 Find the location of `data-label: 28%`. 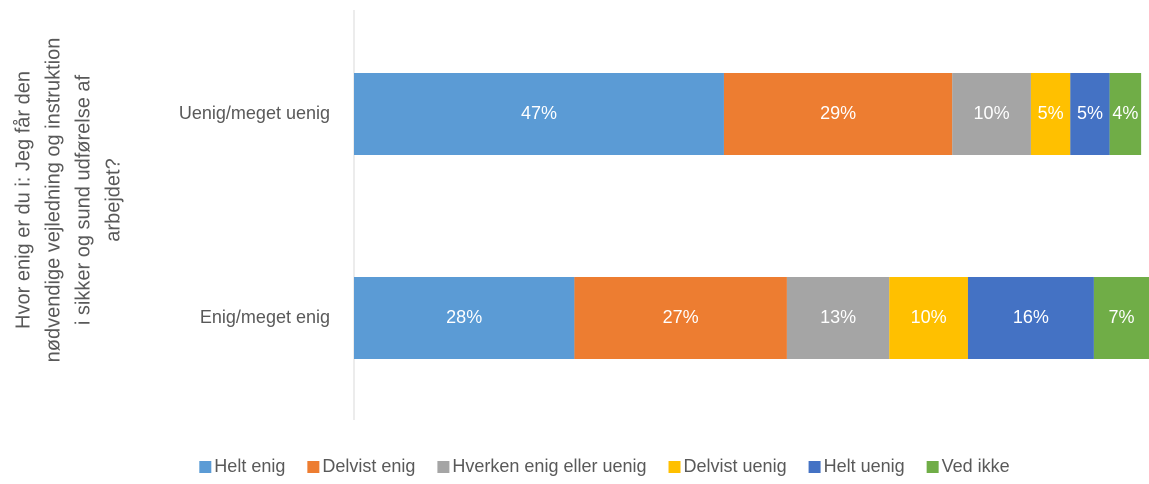

data-label: 28% is located at coordinates (464, 317).